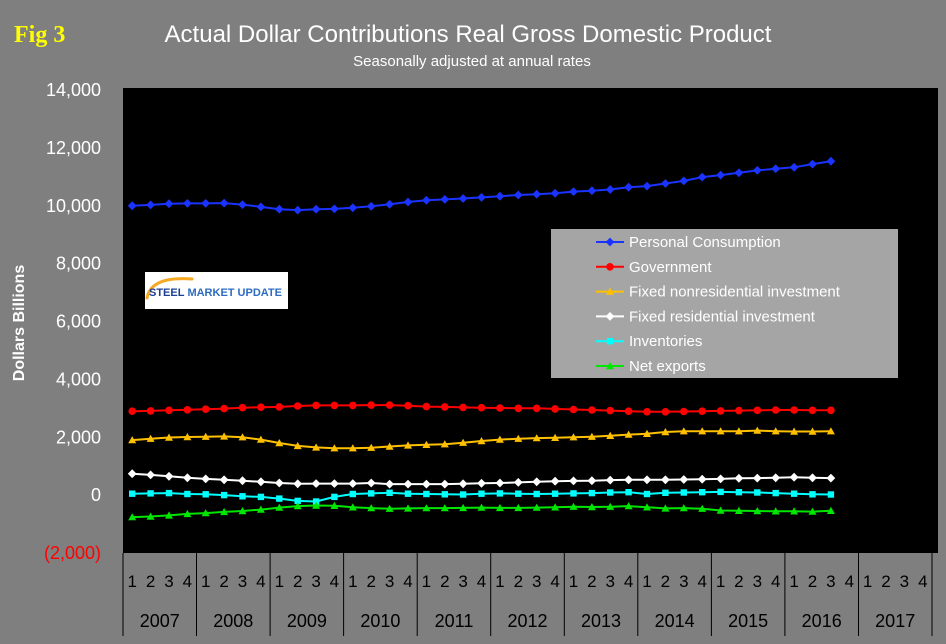  Describe the element at coordinates (667, 366) in the screenshot. I see `legend-label: Net exports` at that location.